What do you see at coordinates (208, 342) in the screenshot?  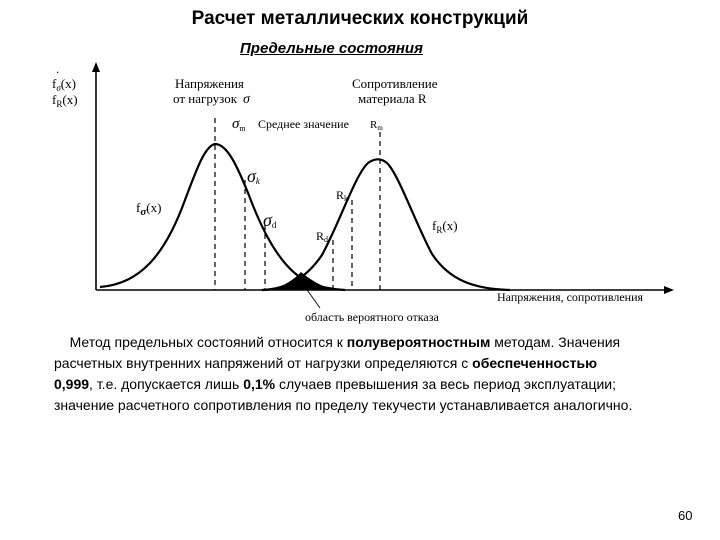 I see `para-text-1: Метод предельных состояний относится к` at bounding box center [208, 342].